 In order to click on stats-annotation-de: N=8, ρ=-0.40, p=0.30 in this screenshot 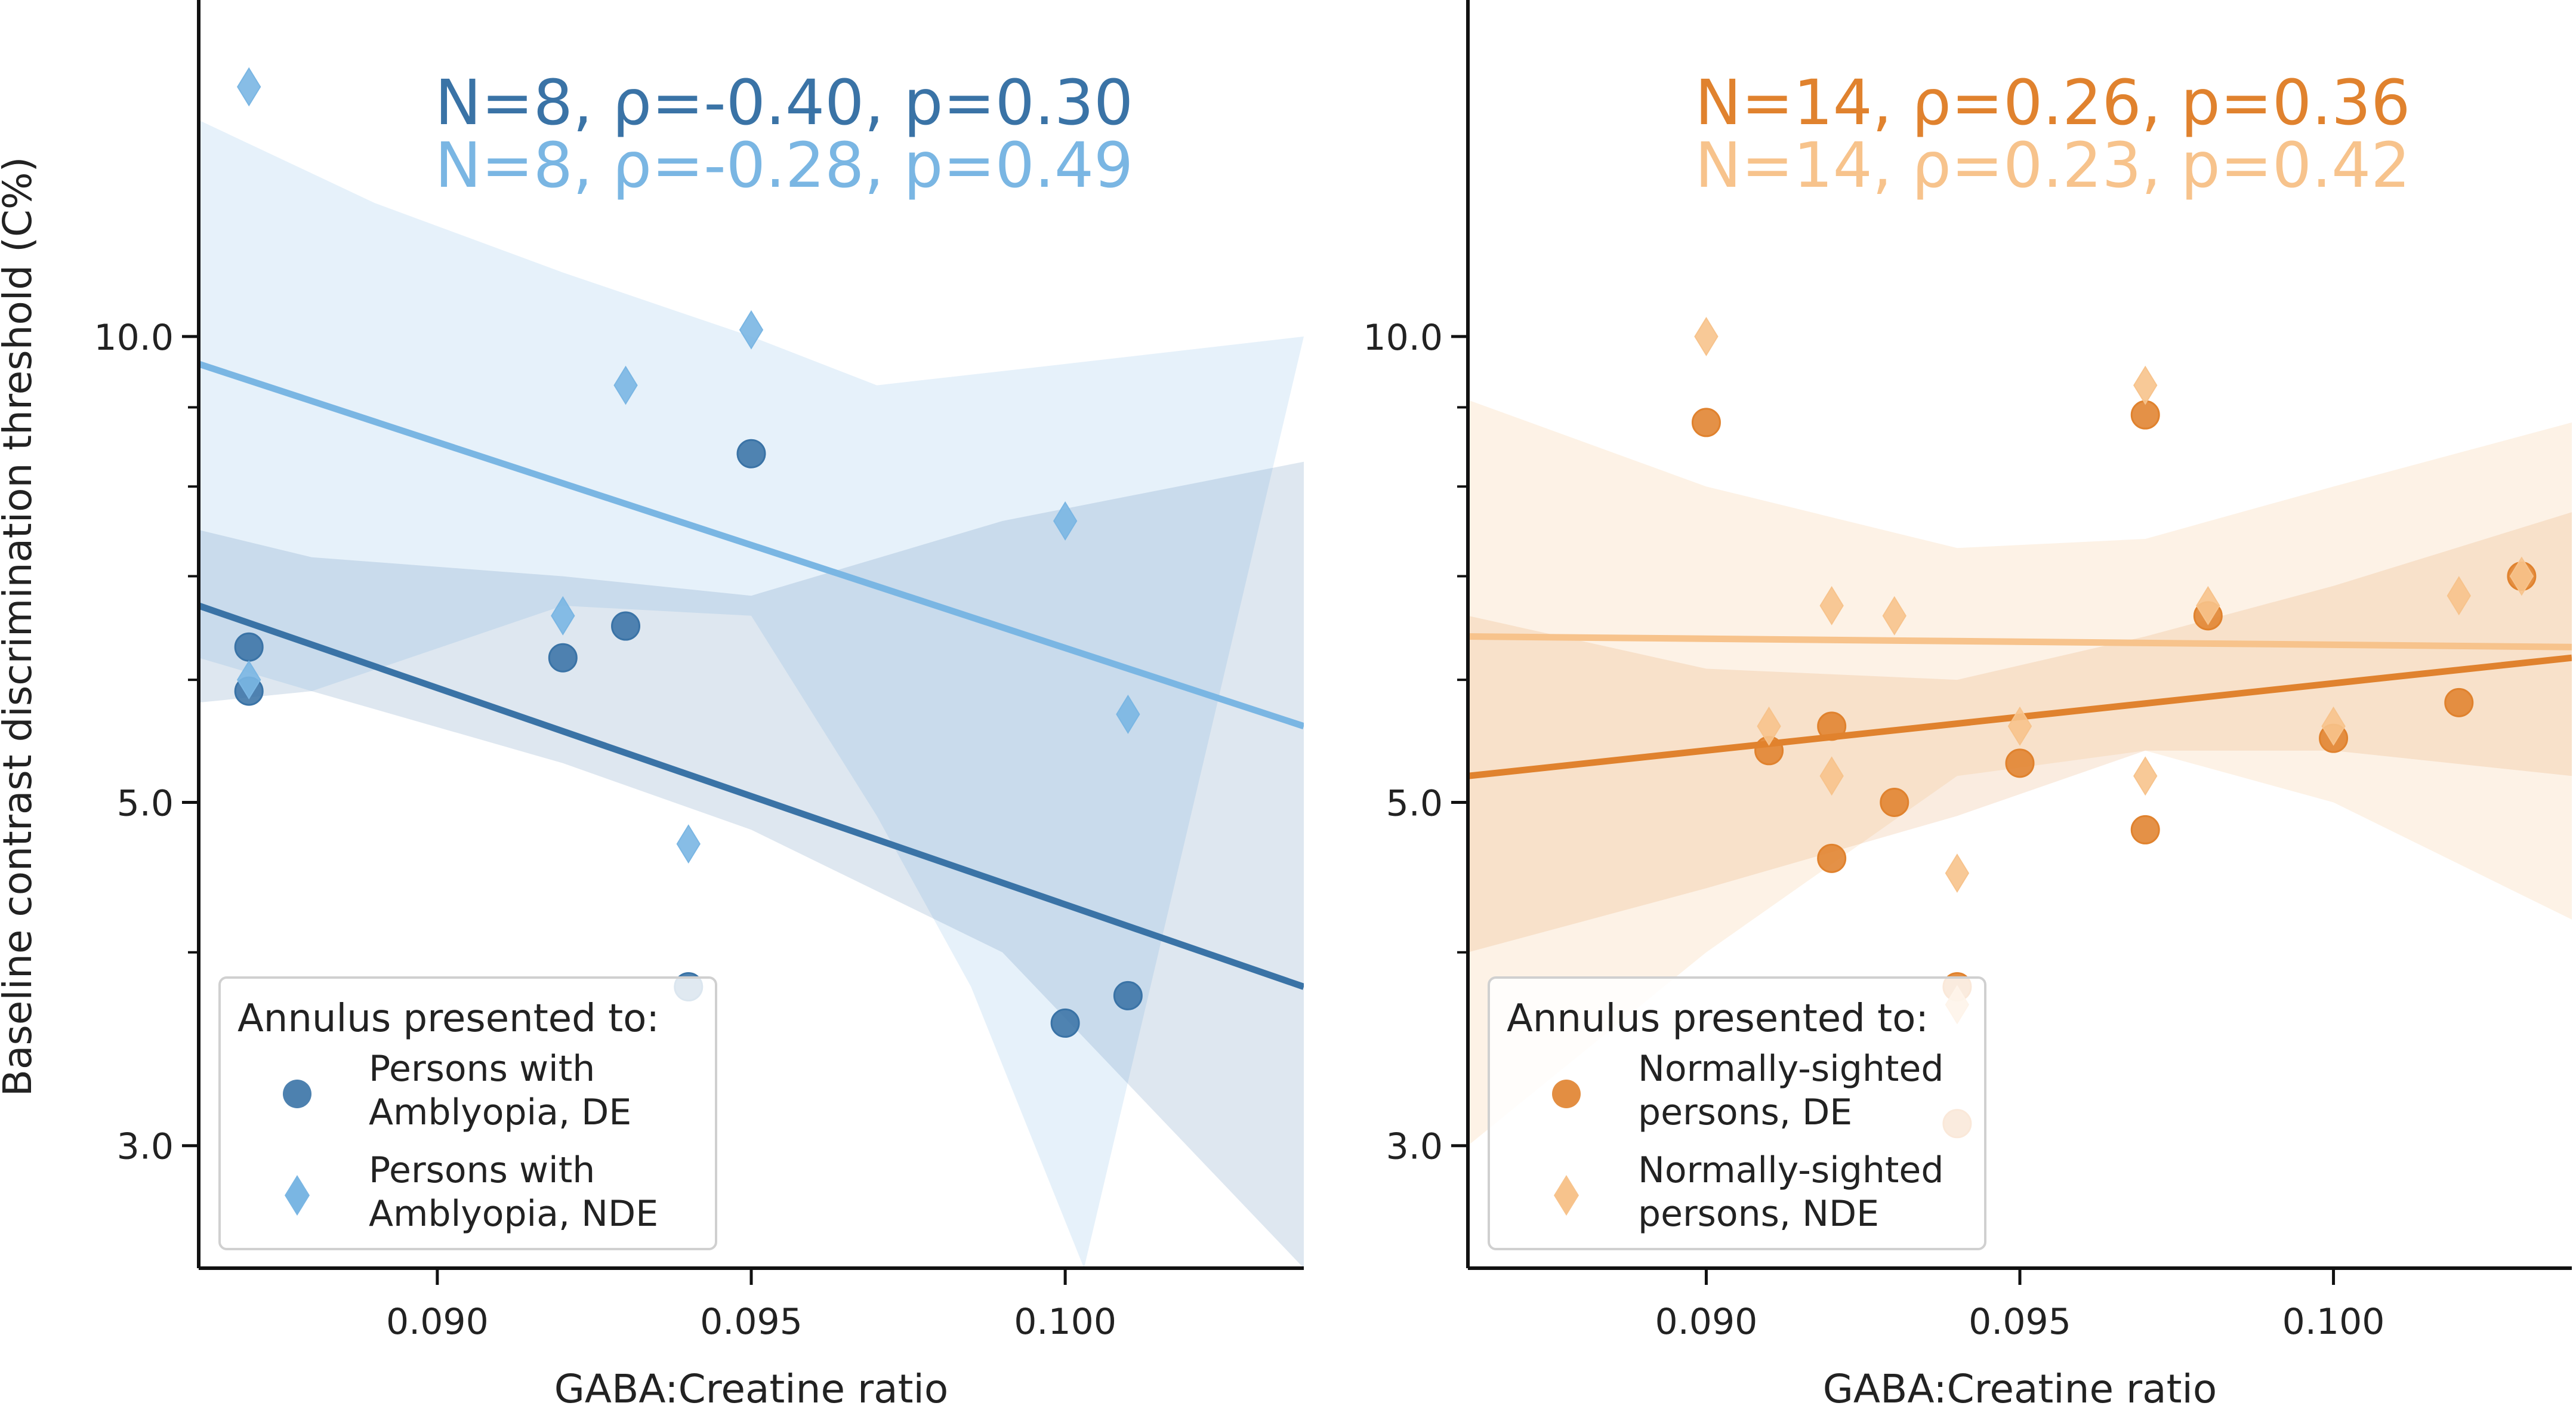, I will do `click(784, 102)`.